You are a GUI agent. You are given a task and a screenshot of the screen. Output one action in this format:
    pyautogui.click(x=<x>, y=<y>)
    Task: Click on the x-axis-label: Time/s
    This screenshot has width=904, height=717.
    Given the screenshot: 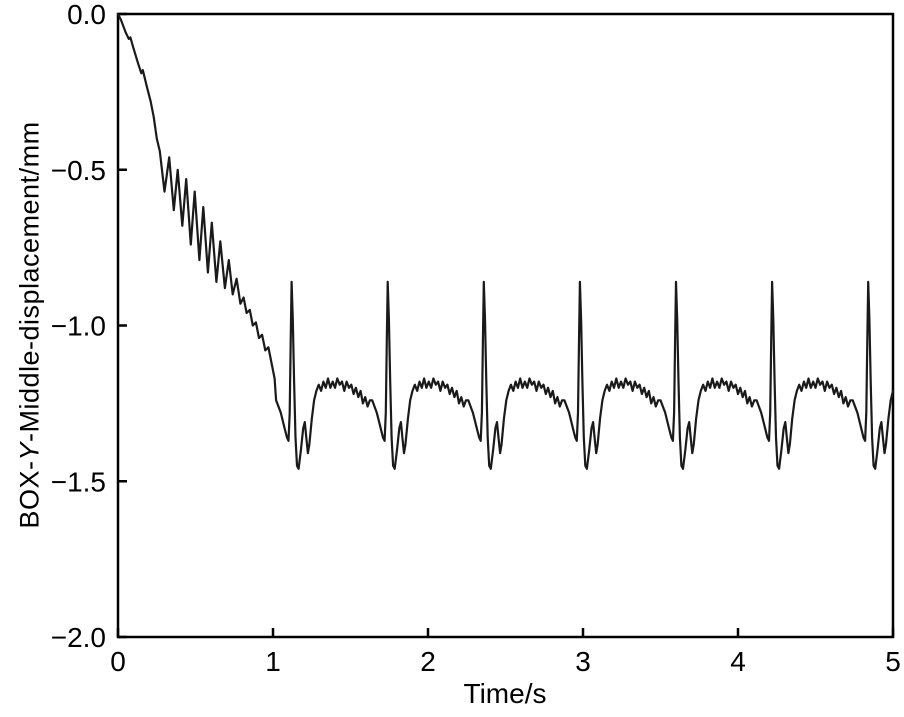 What is the action you would take?
    pyautogui.click(x=505, y=694)
    